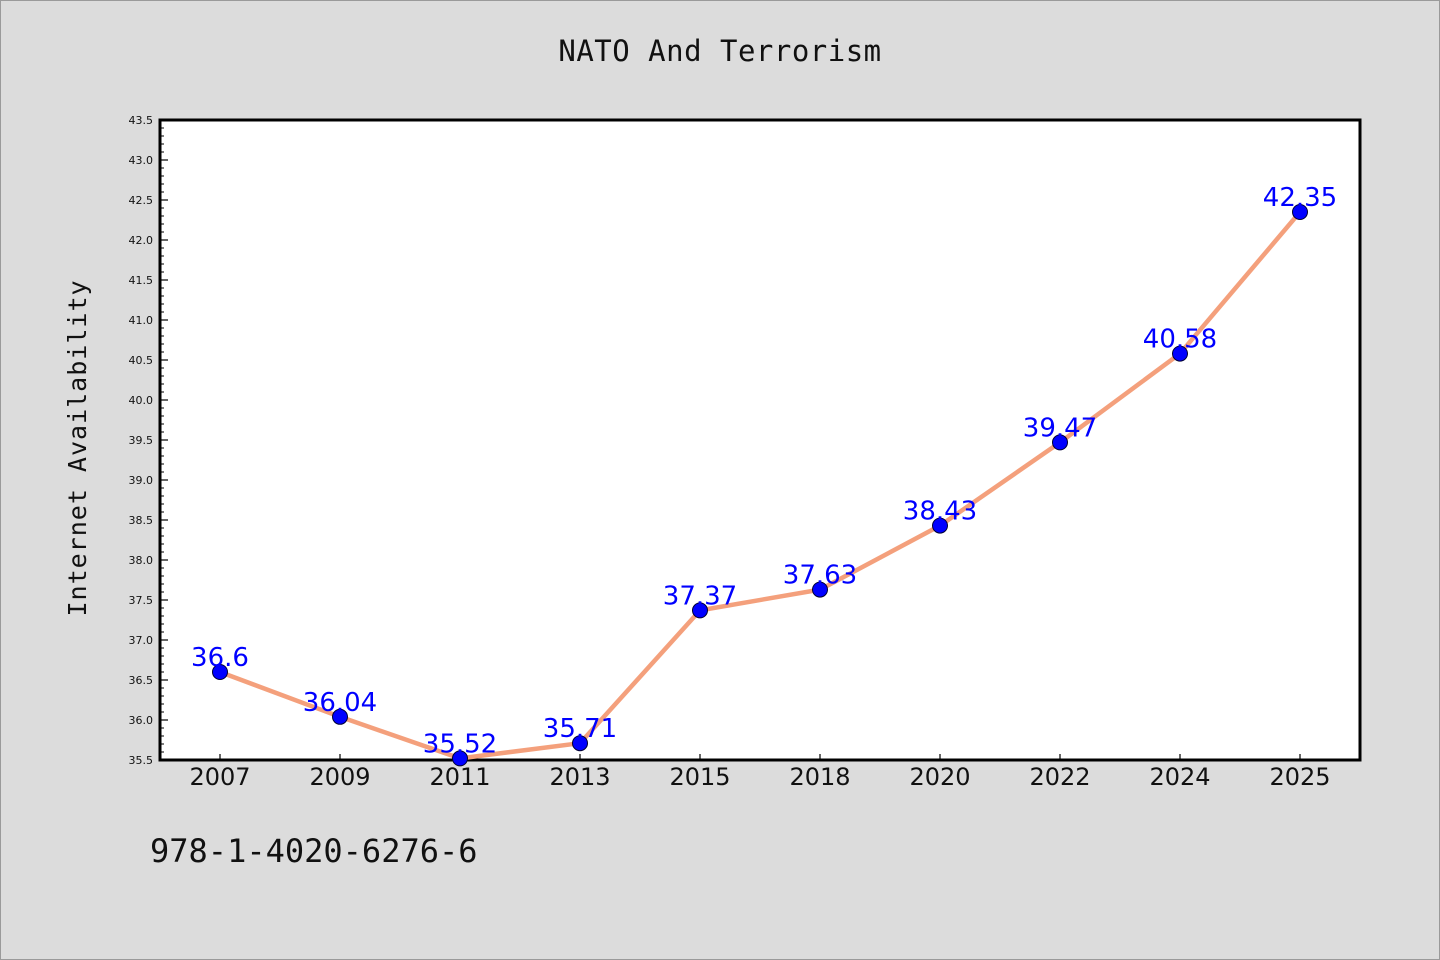 The image size is (1440, 960). What do you see at coordinates (1179, 777) in the screenshot?
I see `x-tick-label: 2024` at bounding box center [1179, 777].